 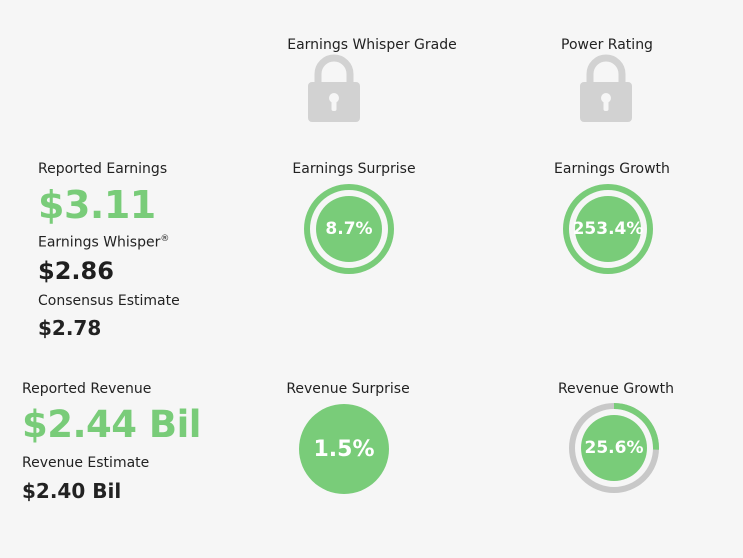 What do you see at coordinates (70, 328) in the screenshot?
I see `consensus-estimate-value: $2.78` at bounding box center [70, 328].